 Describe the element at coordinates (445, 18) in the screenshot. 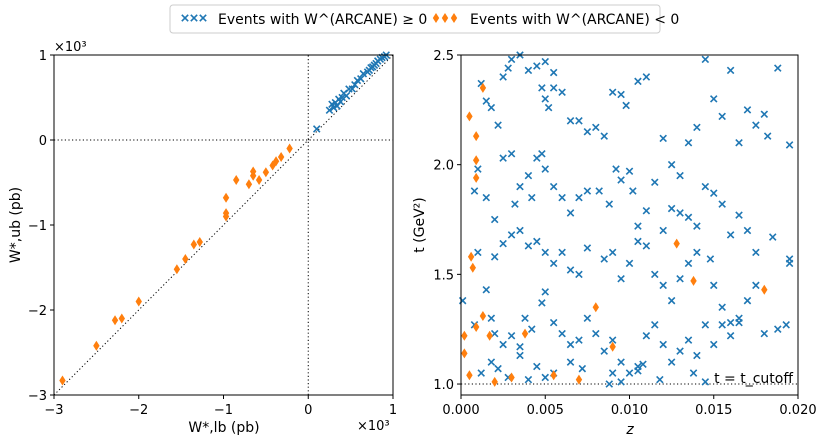

I see `legend-marker-negative` at that location.